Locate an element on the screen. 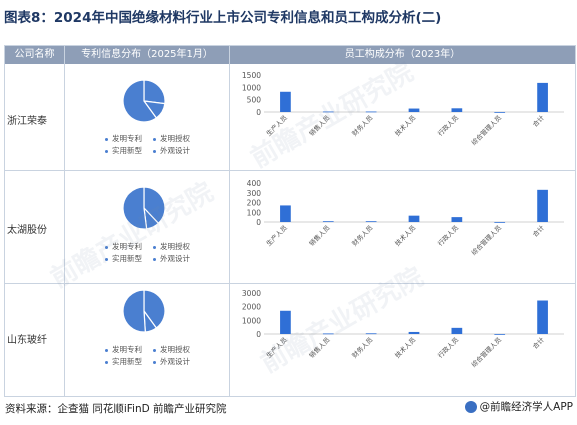 This screenshot has width=577, height=425. header-patent: 专利信息分布（2025年1月） is located at coordinates (147, 55).